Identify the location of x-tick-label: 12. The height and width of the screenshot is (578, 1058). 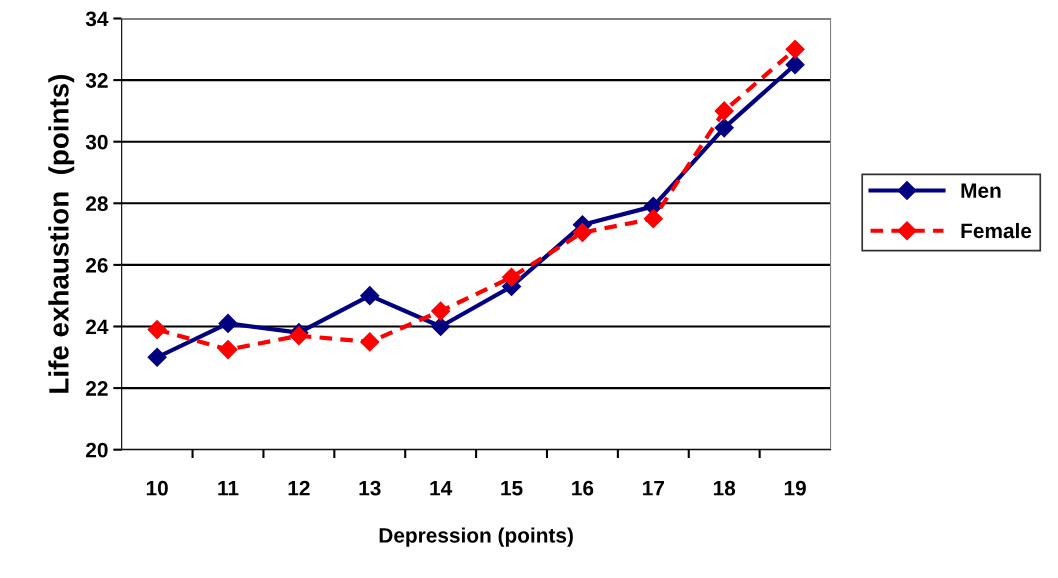
(299, 488).